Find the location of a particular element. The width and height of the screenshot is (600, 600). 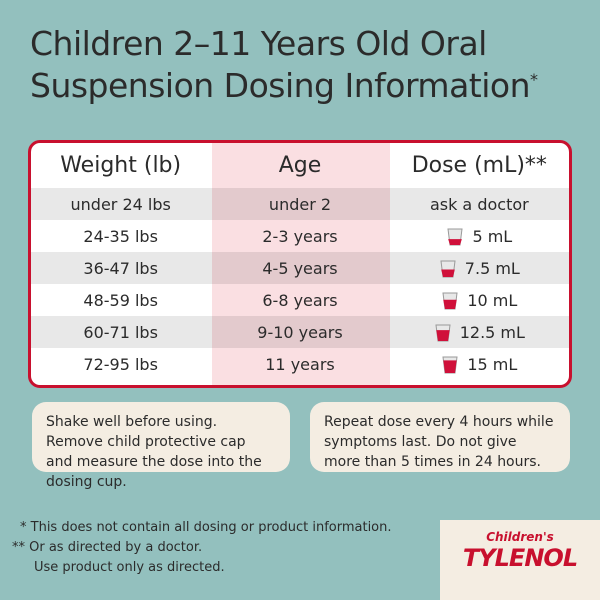

table-row: 60-71 lbs 9-10 years 12.5 mL is located at coordinates (300, 332).